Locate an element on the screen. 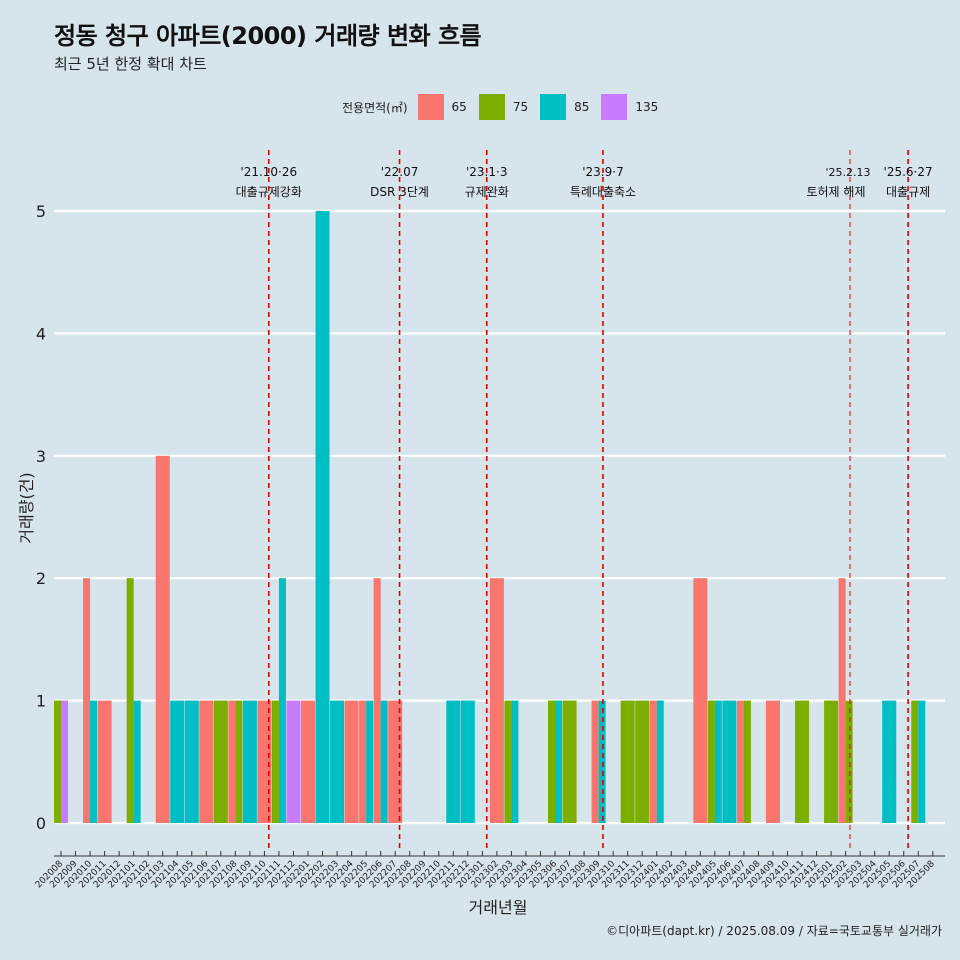 This screenshot has height=960, width=960. legend-label-85: 85 is located at coordinates (582, 107).